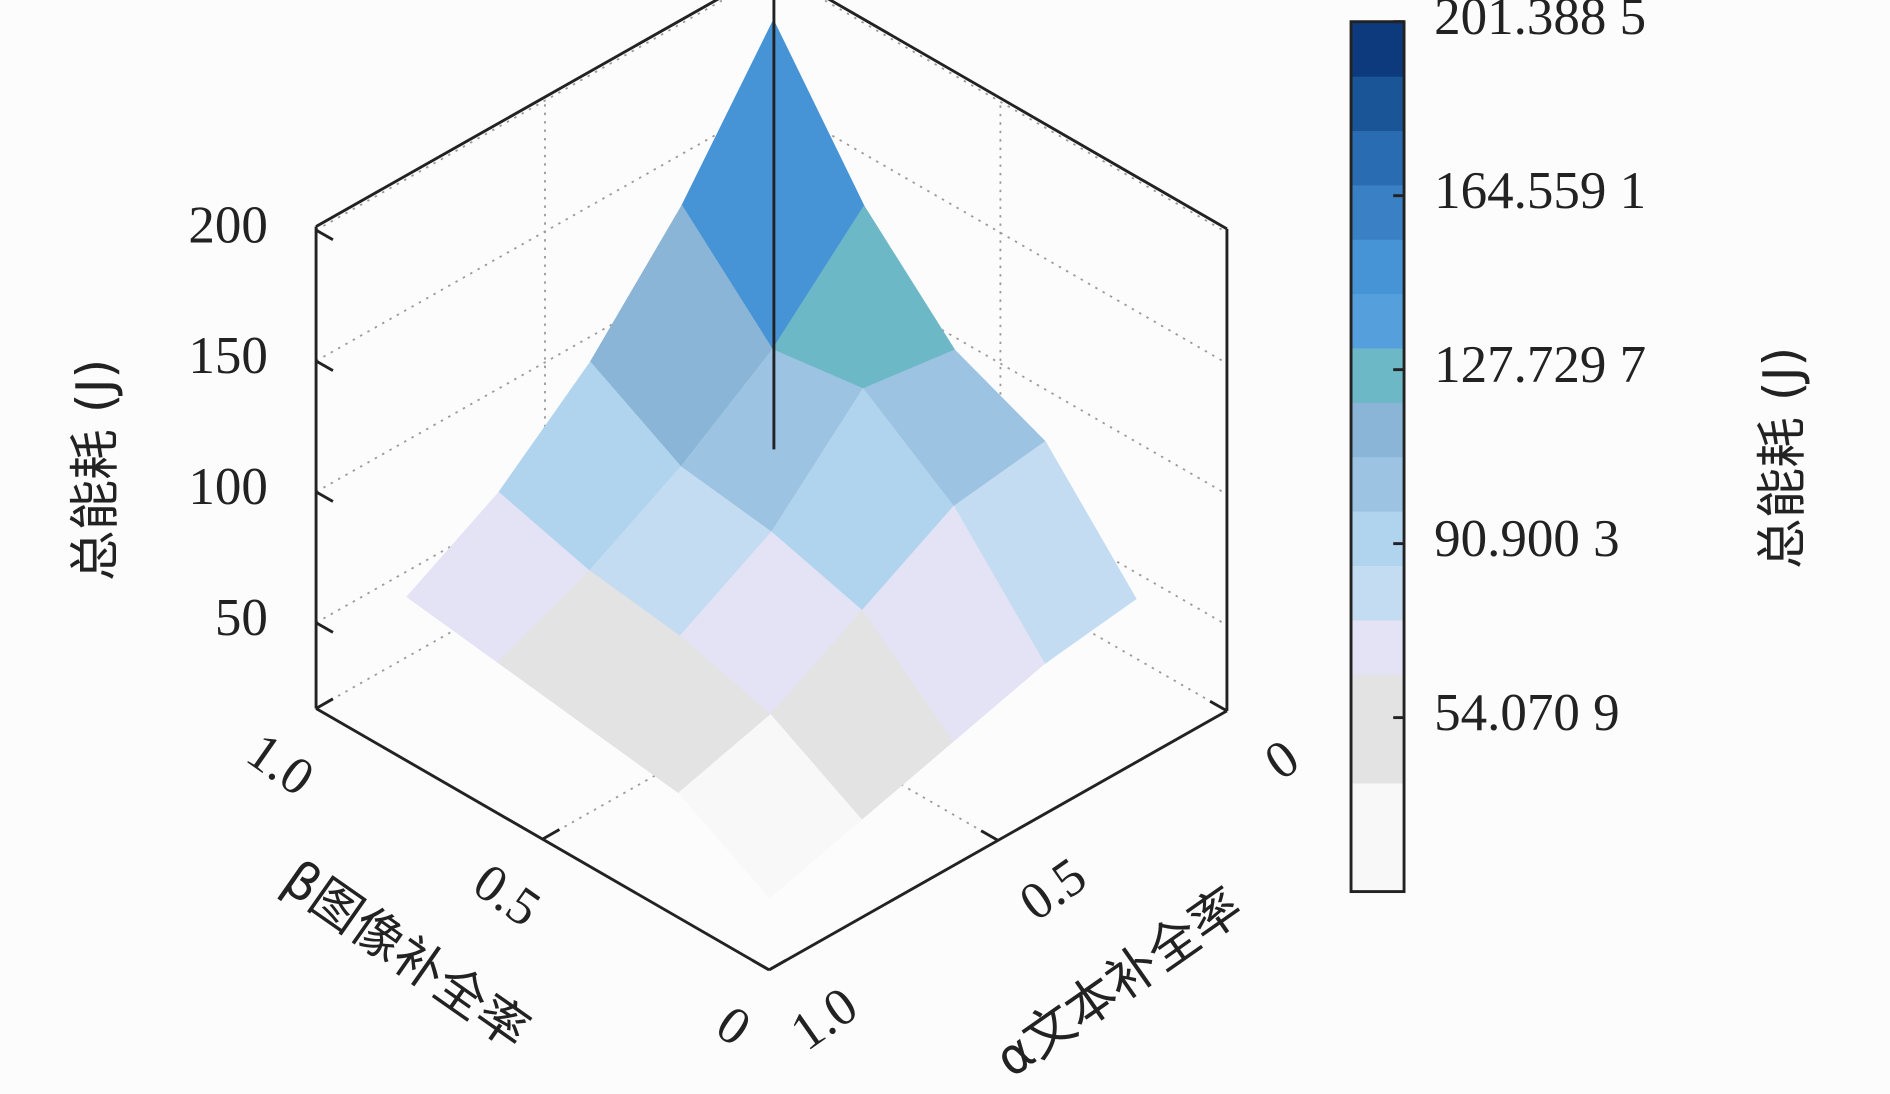 Image resolution: width=1890 pixels, height=1094 pixels. What do you see at coordinates (733, 1026) in the screenshot?
I see `y-tick-label: 0` at bounding box center [733, 1026].